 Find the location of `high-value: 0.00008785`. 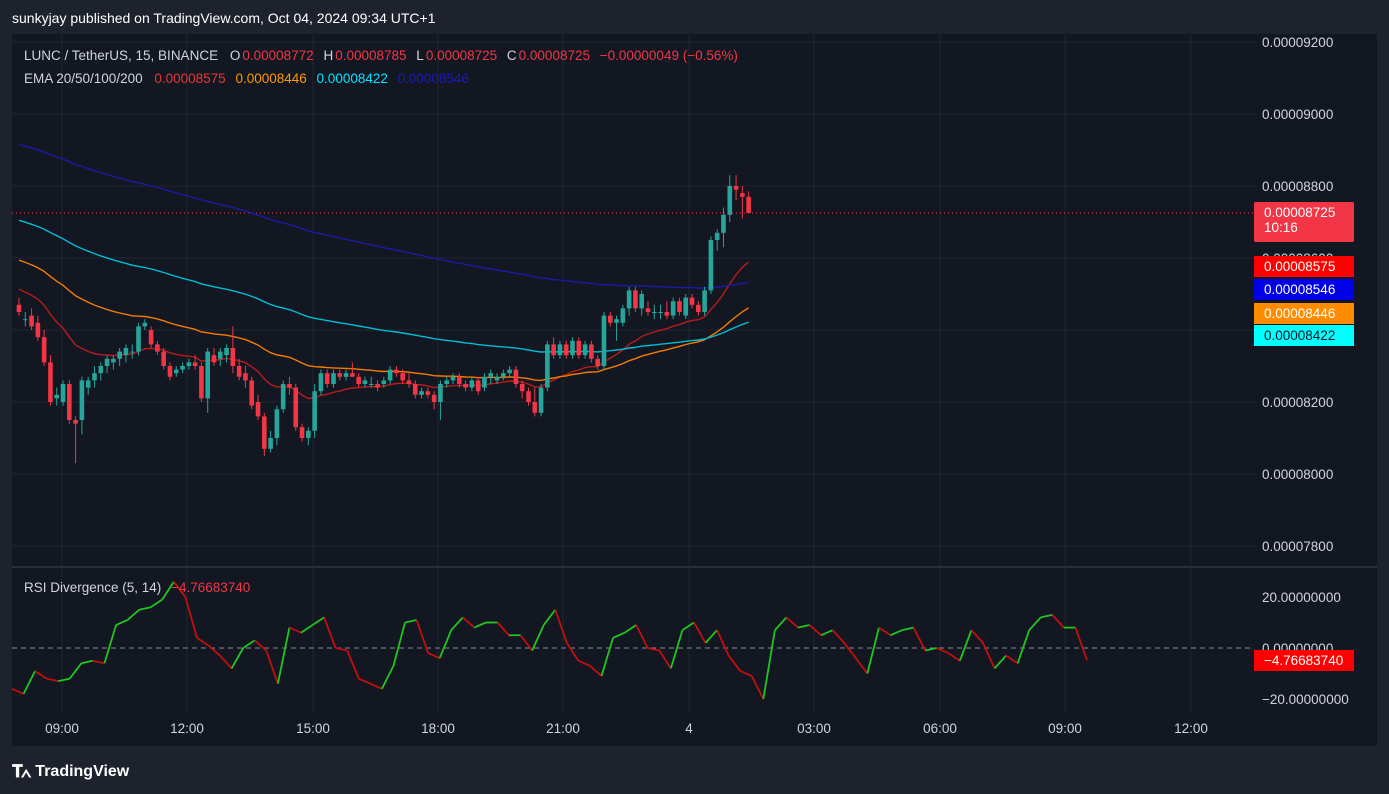

high-value: 0.00008785 is located at coordinates (371, 55).